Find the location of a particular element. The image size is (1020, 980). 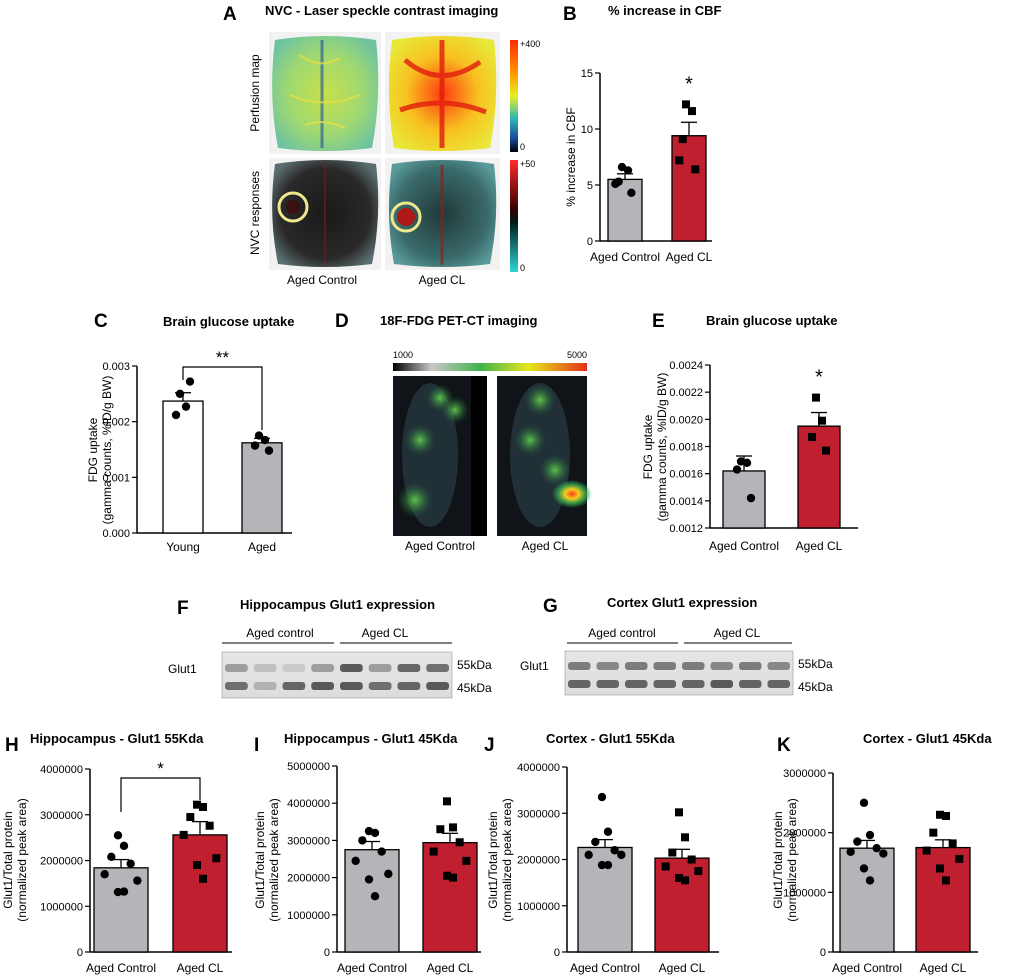

group-label-aged-control-F: Aged control is located at coordinates (279, 633).